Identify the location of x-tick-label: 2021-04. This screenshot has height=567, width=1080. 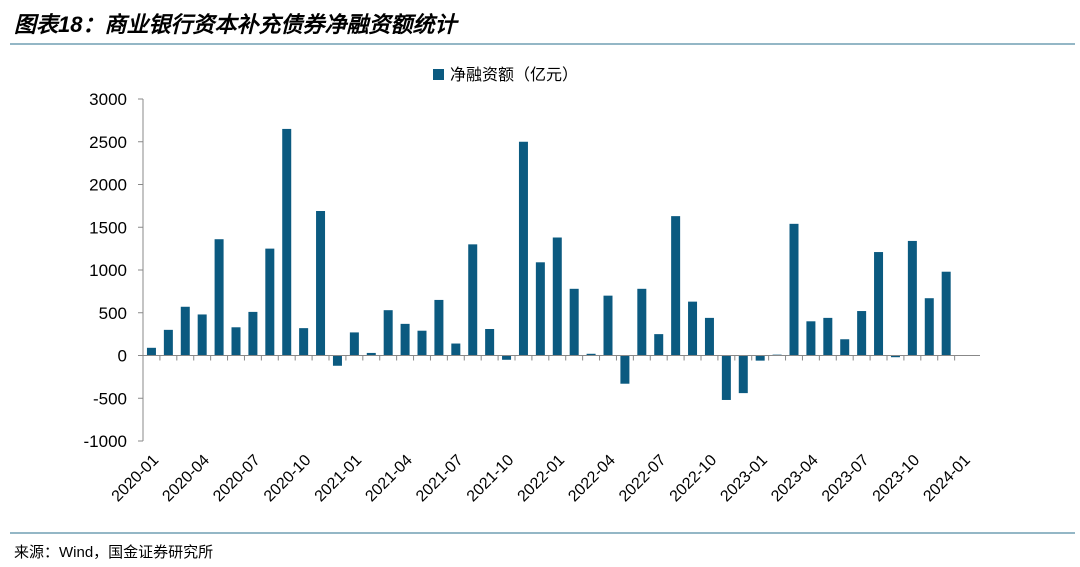
(389, 479).